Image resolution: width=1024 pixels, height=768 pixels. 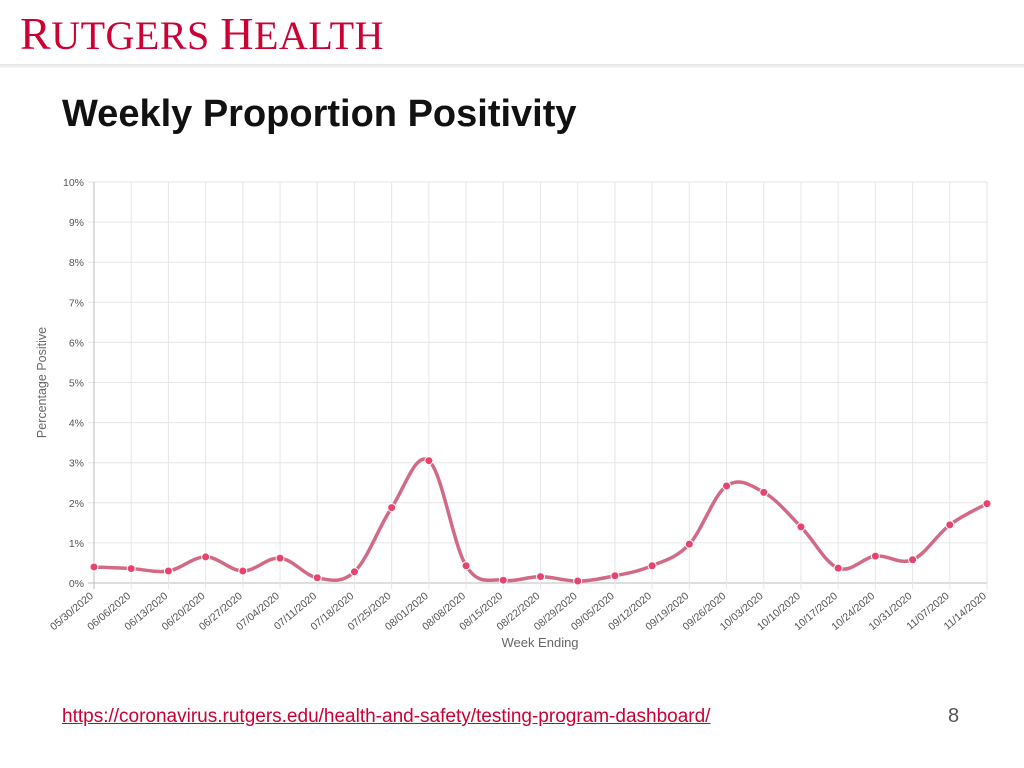 I want to click on y-tick-label: 3%, so click(x=76, y=464).